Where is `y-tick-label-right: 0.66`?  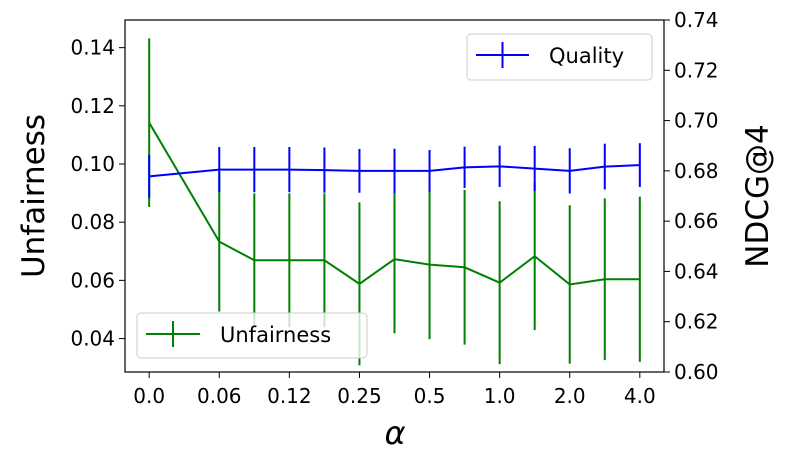 y-tick-label-right: 0.66 is located at coordinates (696, 221).